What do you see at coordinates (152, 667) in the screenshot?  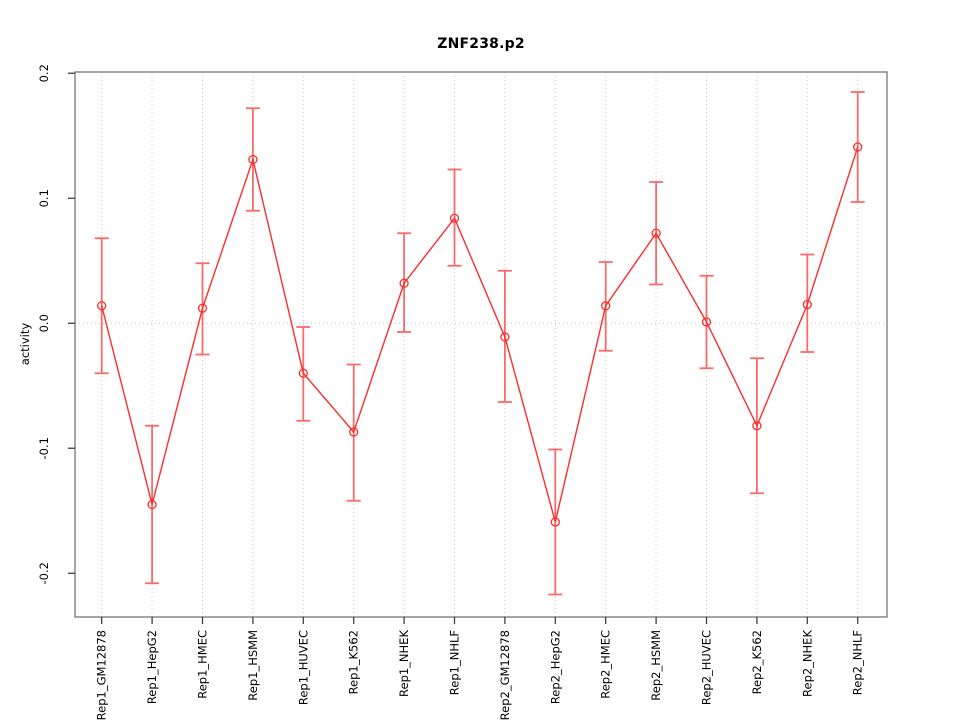 I see `x-tick-label: Rep1_HepG2` at bounding box center [152, 667].